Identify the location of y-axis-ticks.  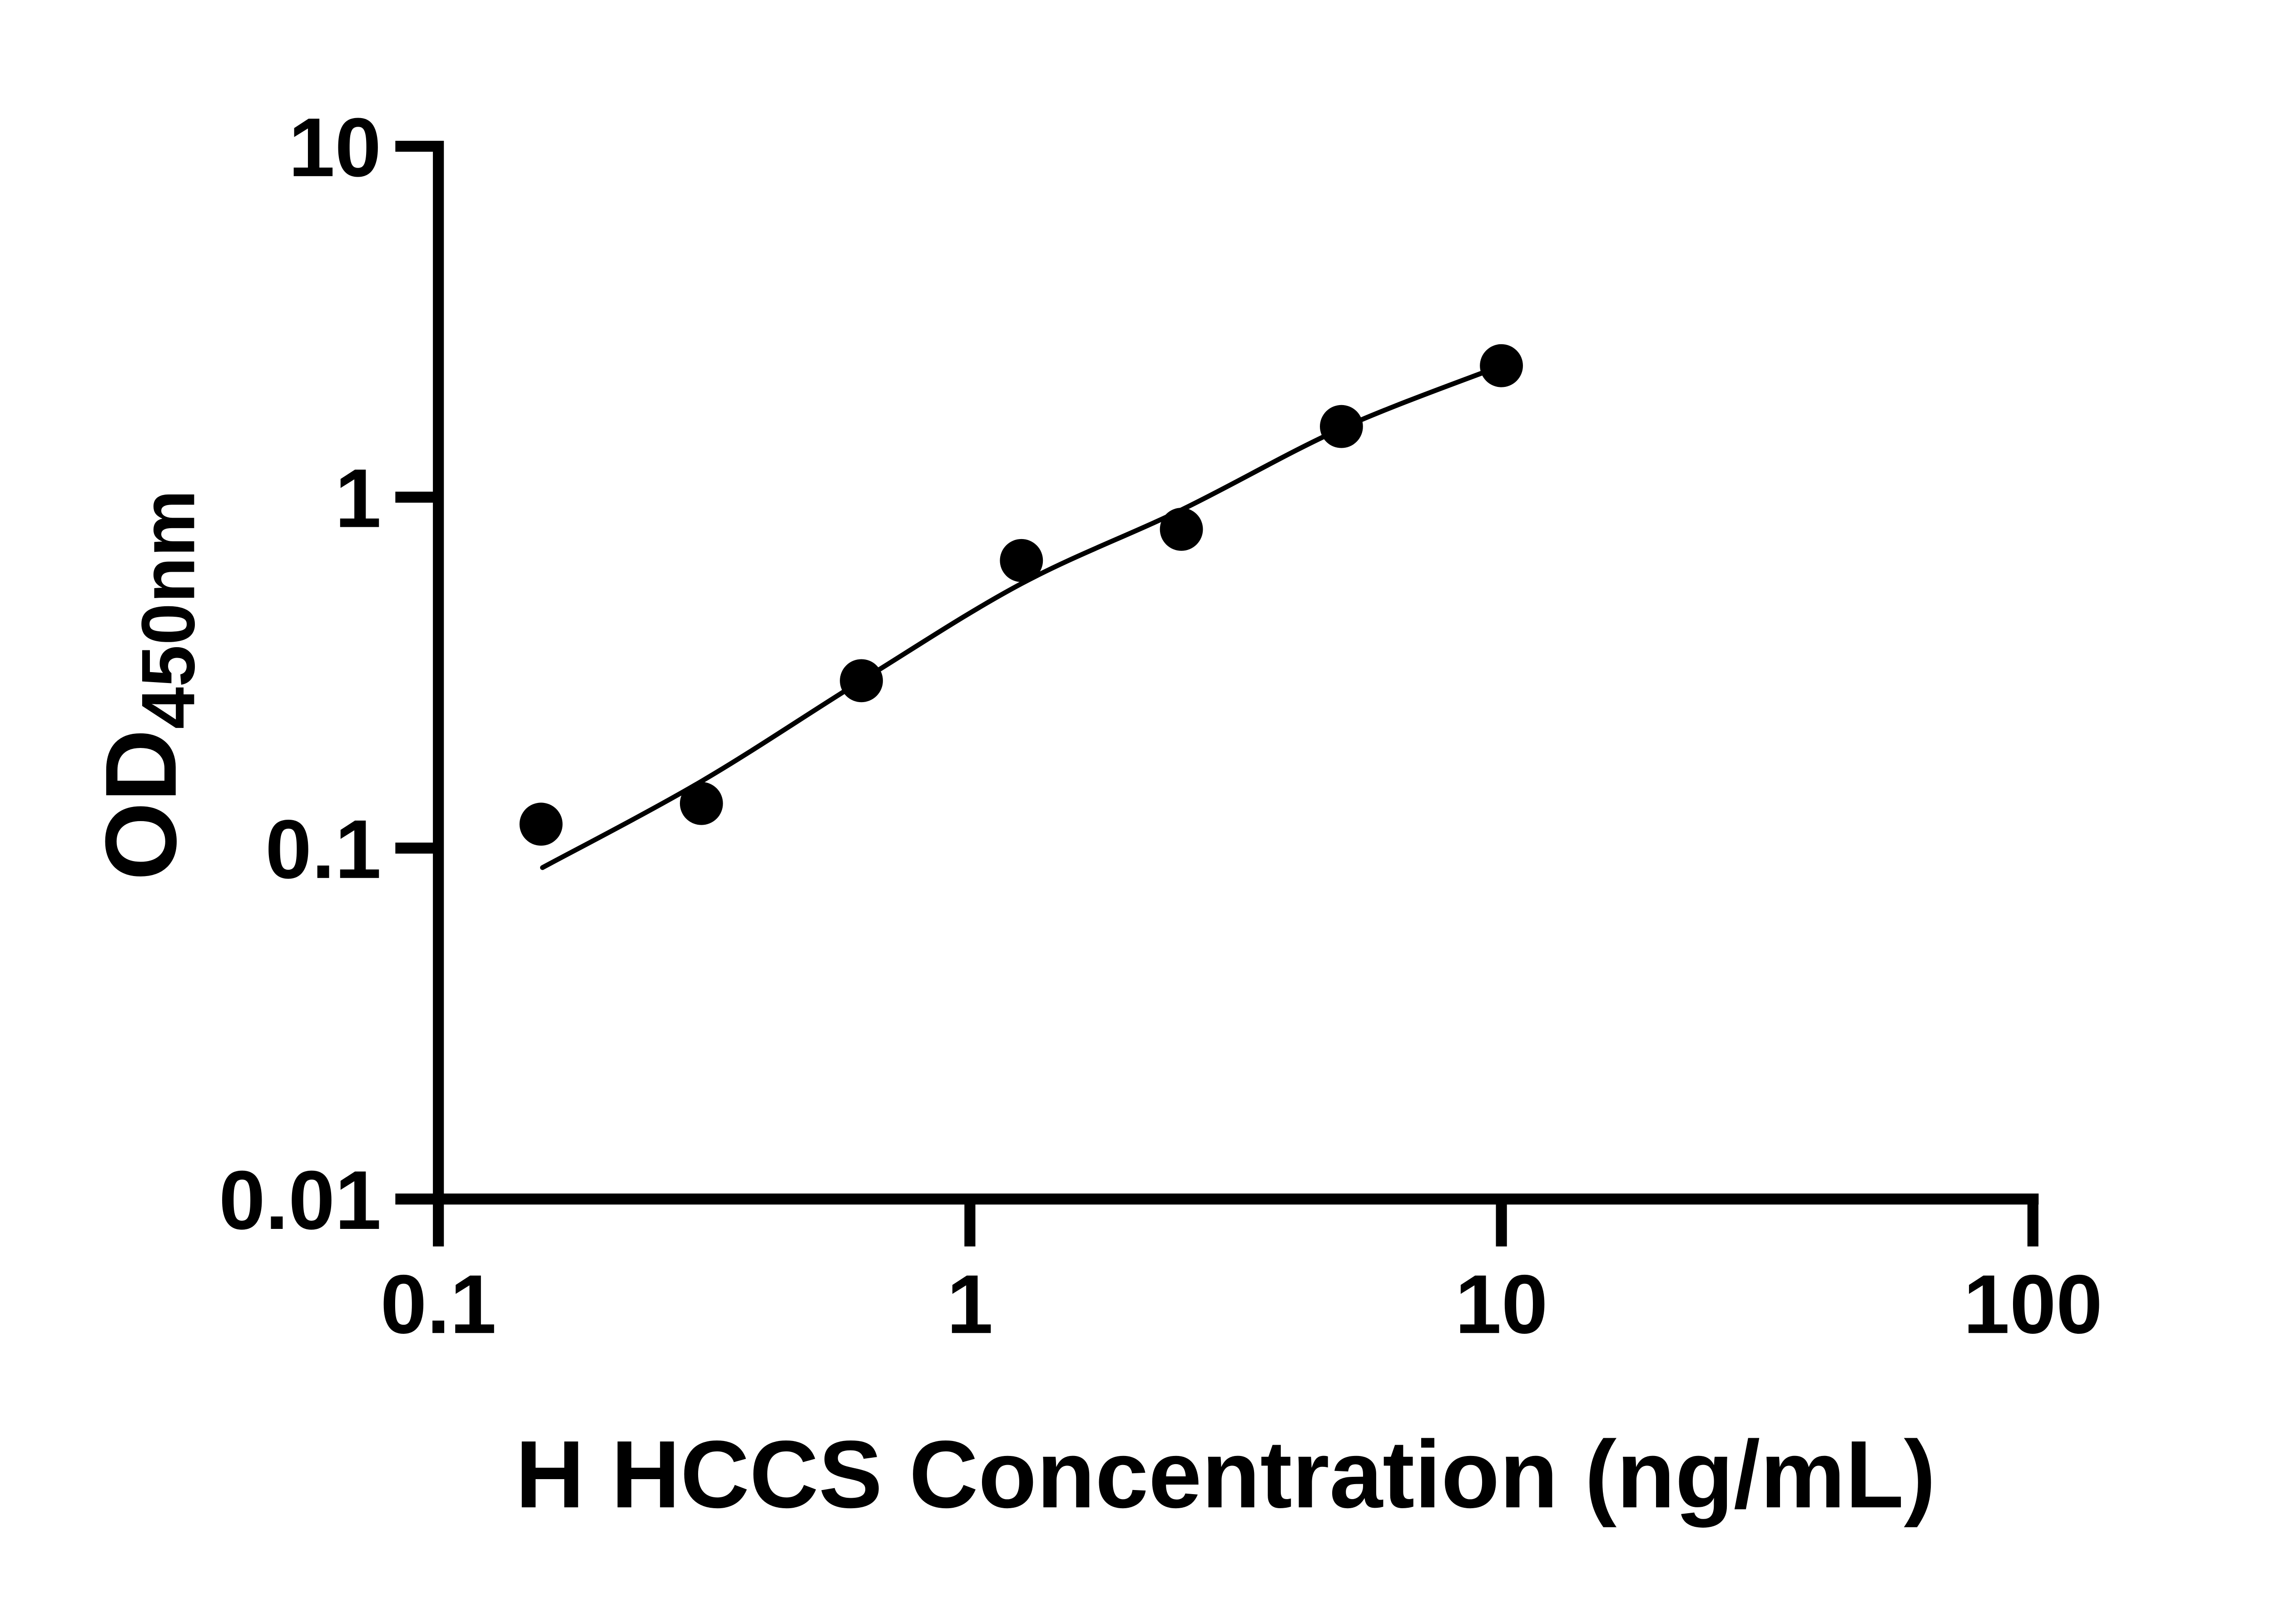
(417, 672).